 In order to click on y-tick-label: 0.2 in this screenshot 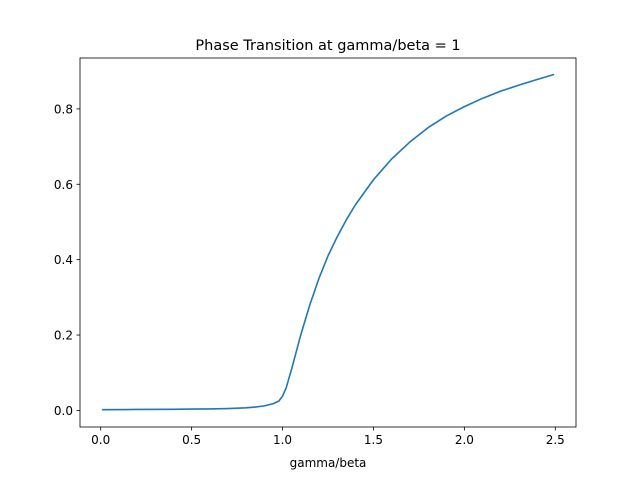, I will do `click(63, 336)`.